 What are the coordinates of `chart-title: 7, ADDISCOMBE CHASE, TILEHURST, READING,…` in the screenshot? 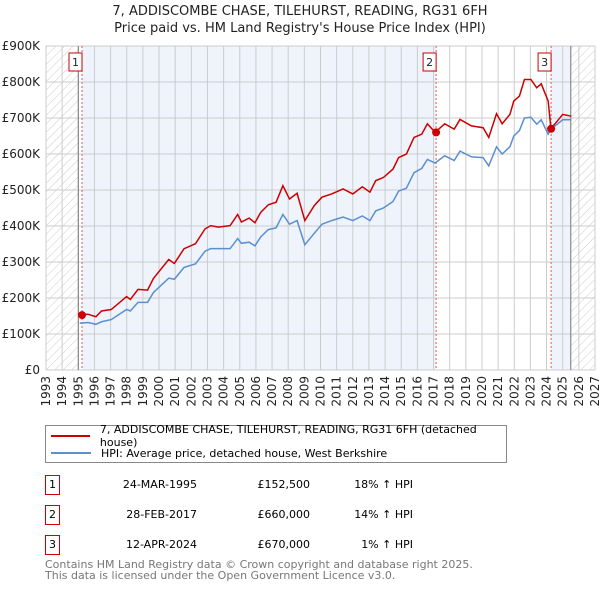 It's located at (300, 11).